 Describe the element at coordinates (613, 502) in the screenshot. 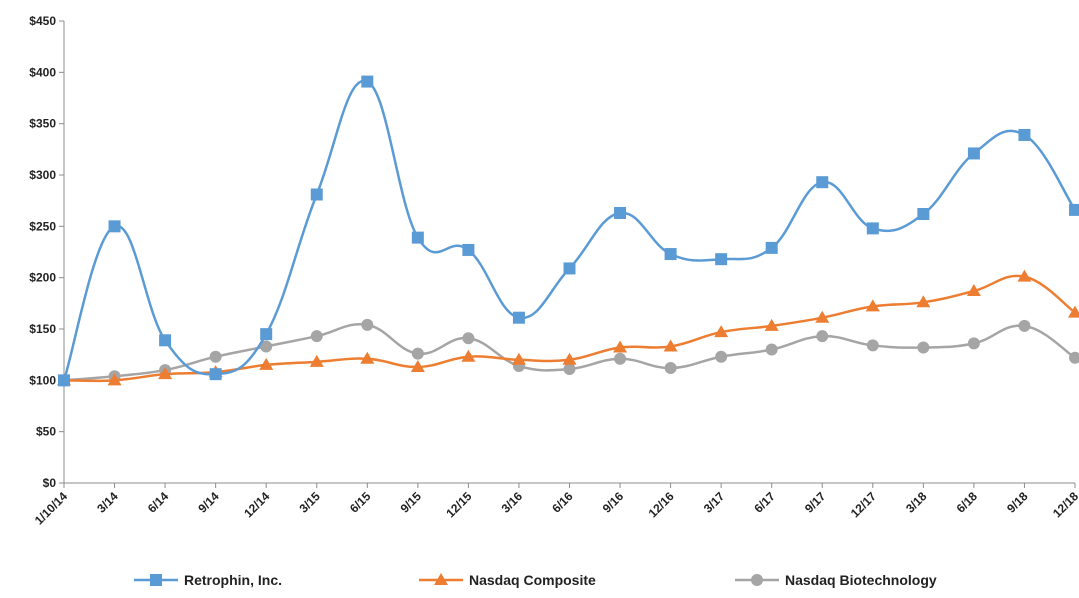

I see `x-tick-label: 9/16` at that location.